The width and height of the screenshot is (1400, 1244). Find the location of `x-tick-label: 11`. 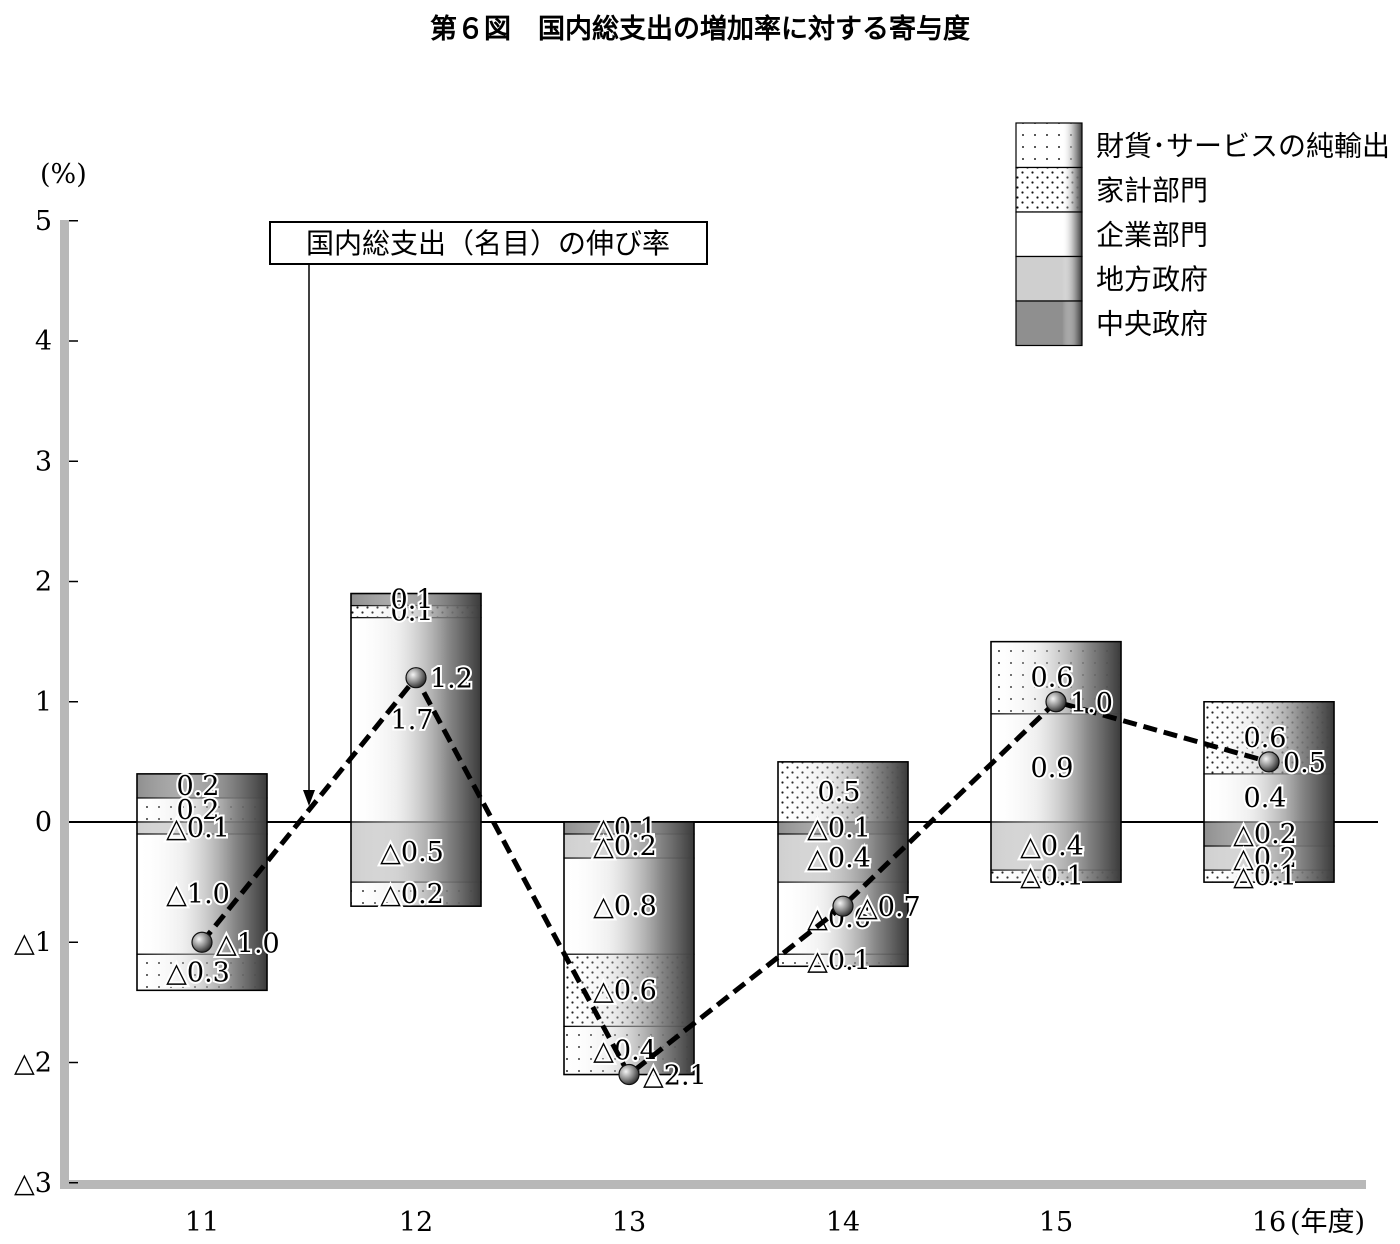

x-tick-label: 11 is located at coordinates (202, 1222).